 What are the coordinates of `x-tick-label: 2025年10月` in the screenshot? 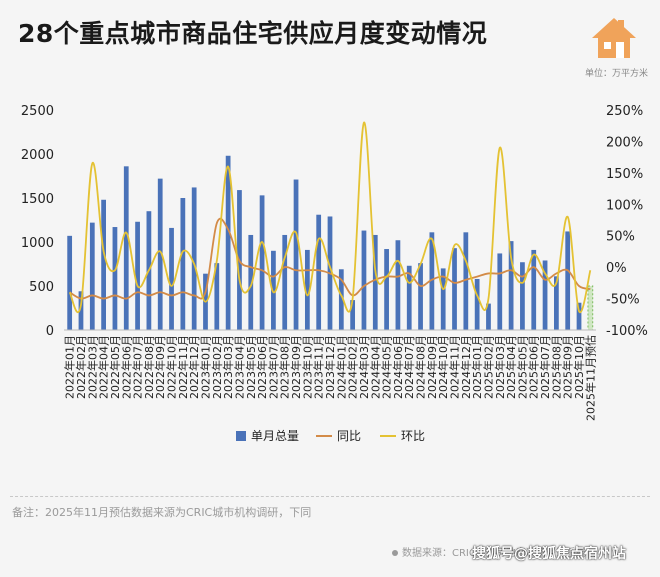 It's located at (579, 367).